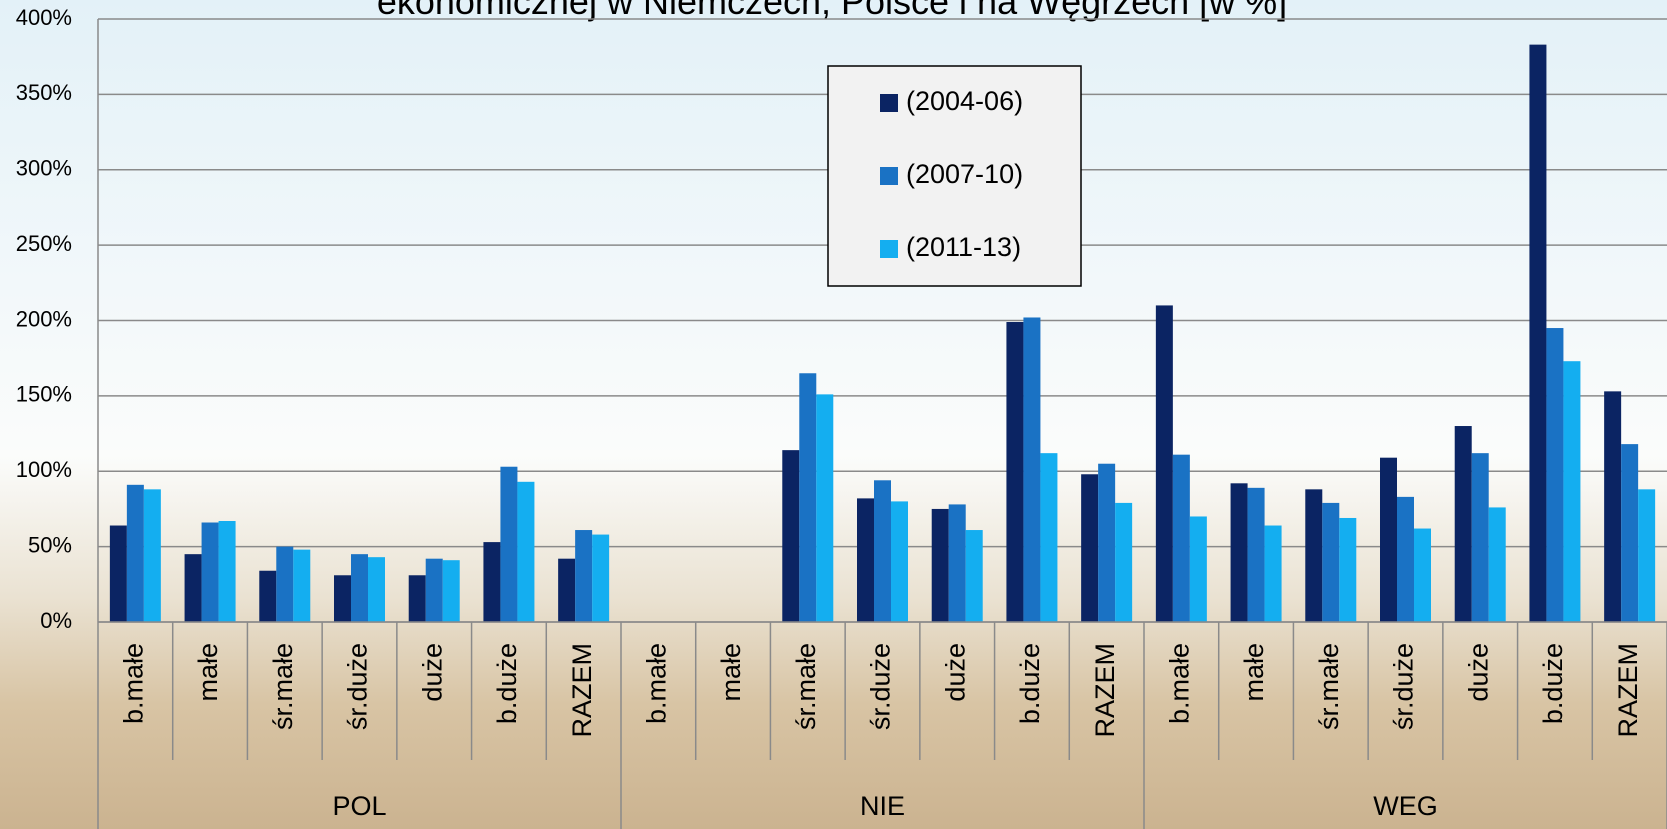 Image resolution: width=1667 pixels, height=829 pixels. Describe the element at coordinates (882, 806) in the screenshot. I see `group-label: NIE` at that location.